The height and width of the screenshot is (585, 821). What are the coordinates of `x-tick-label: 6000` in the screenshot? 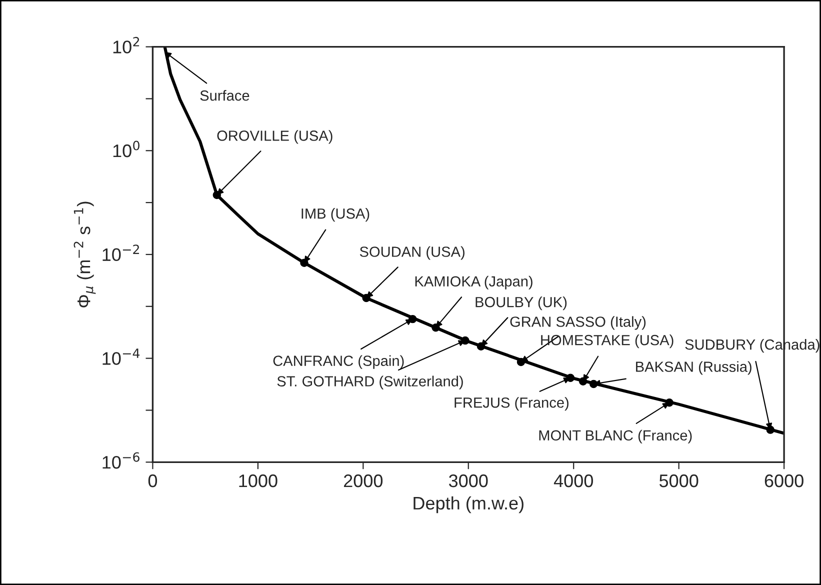 It's located at (784, 481).